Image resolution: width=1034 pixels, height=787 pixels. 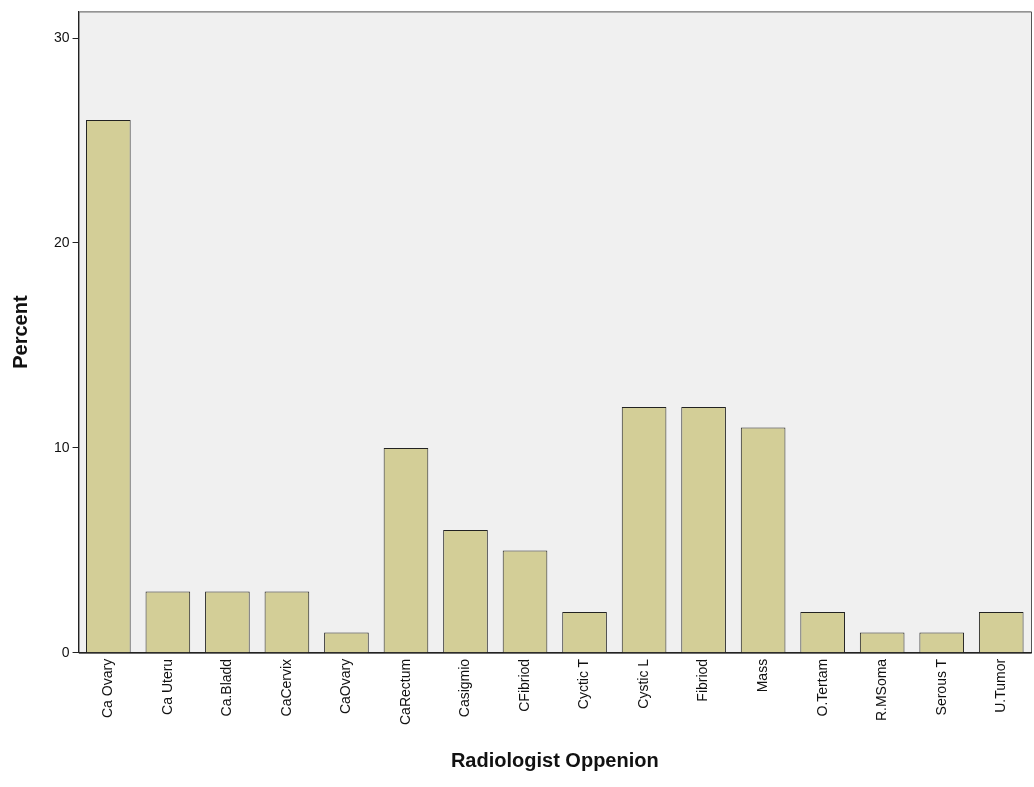 What do you see at coordinates (761, 675) in the screenshot?
I see `x-tick-label: Mass` at bounding box center [761, 675].